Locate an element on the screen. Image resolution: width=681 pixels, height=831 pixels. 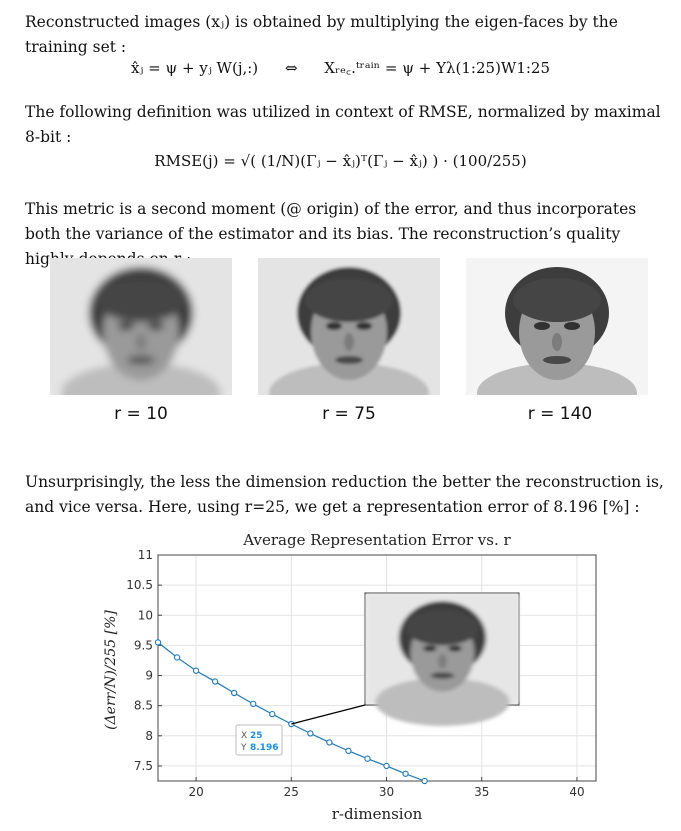
datatip-box is located at coordinates (259, 740).